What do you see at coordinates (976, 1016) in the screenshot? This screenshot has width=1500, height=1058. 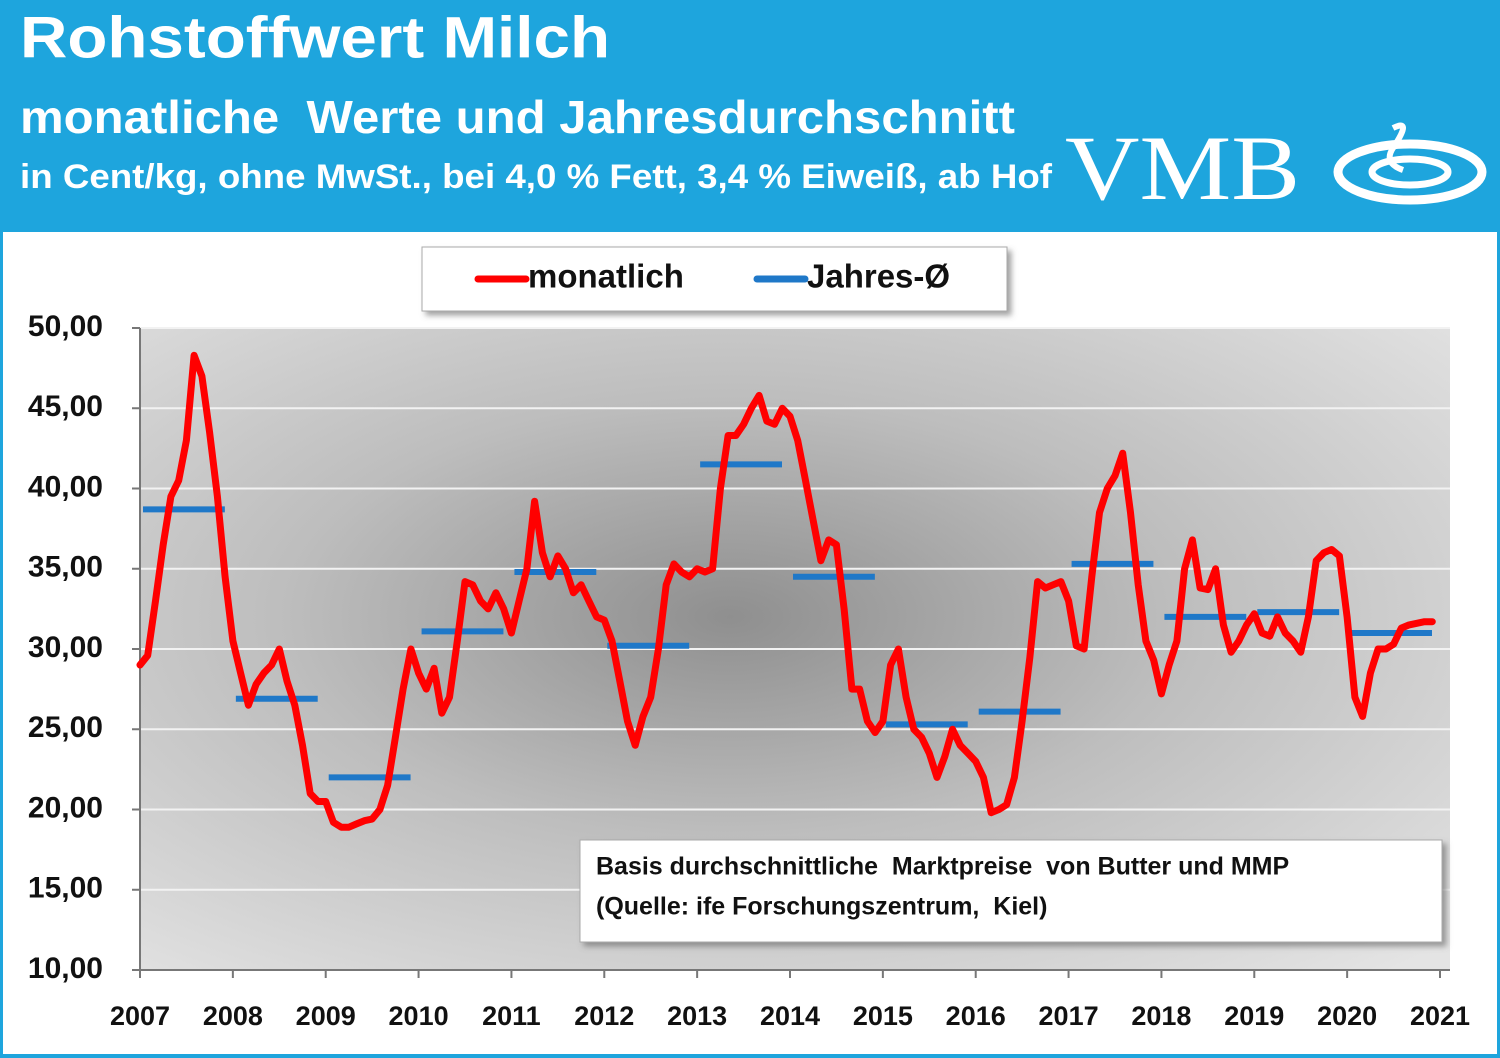 I see `x-tick-label: 2016` at bounding box center [976, 1016].